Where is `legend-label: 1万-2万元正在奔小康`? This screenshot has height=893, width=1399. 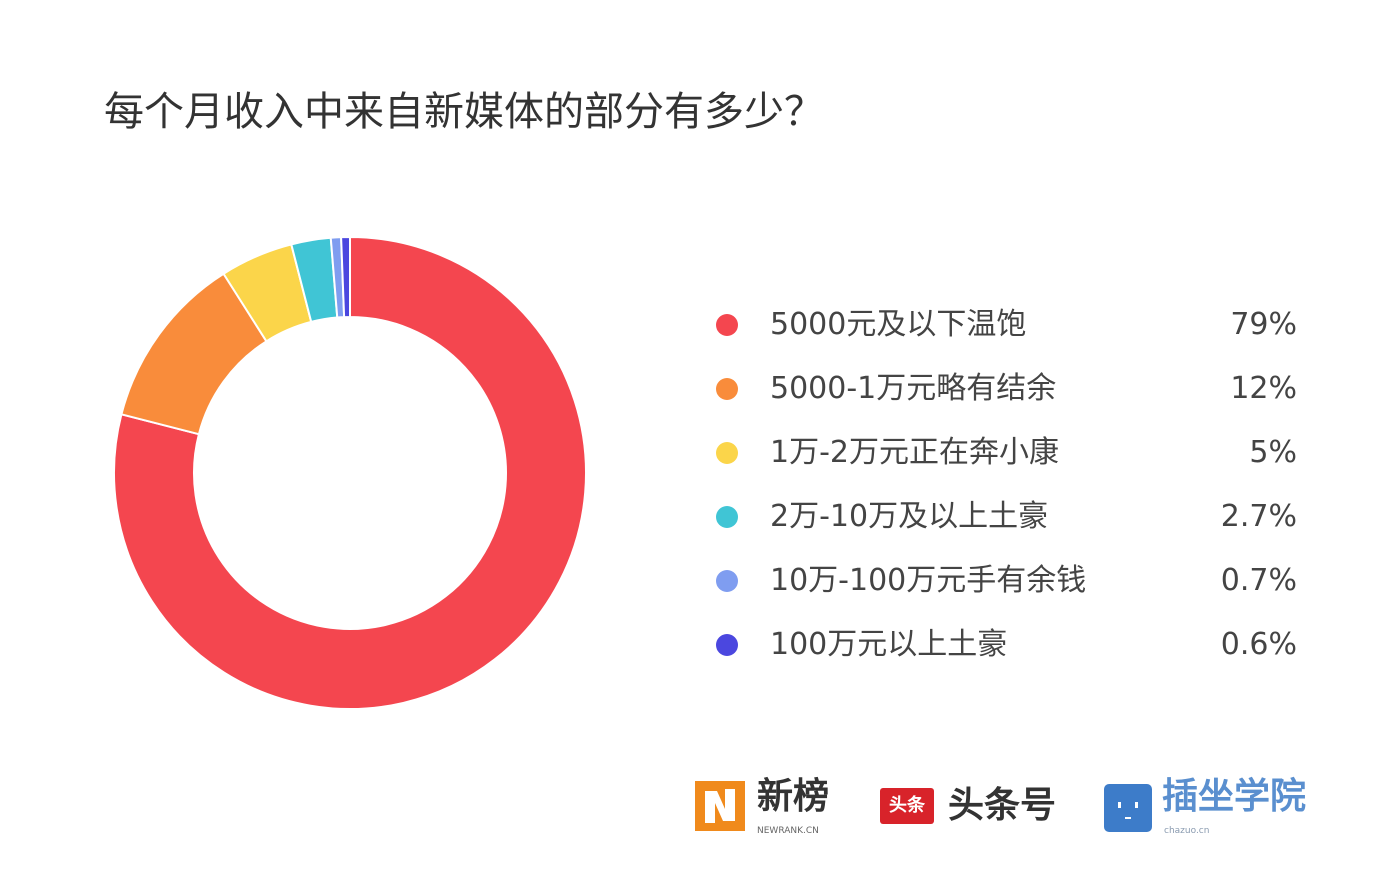
legend-label: 1万-2万元正在奔小康 is located at coordinates (914, 452).